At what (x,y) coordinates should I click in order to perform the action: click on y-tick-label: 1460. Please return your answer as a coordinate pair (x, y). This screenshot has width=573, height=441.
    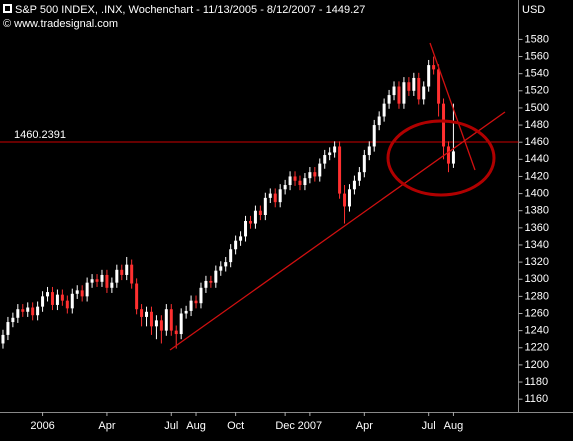
    Looking at the image, I should click on (537, 142).